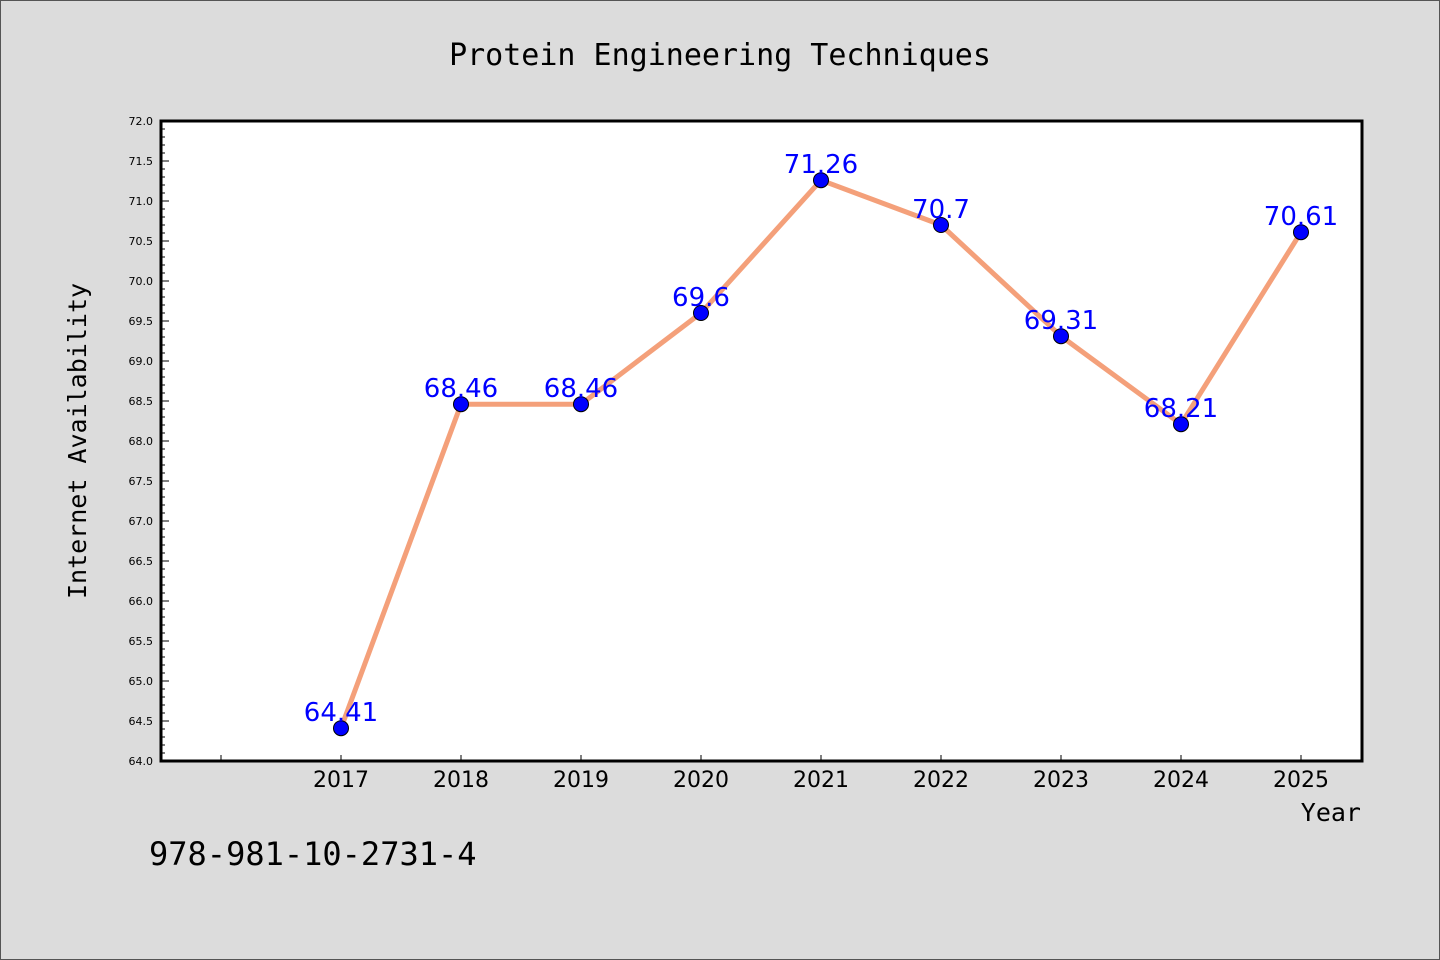 The image size is (1440, 960). Describe the element at coordinates (341, 780) in the screenshot. I see `x-tick-label: 2017` at that location.